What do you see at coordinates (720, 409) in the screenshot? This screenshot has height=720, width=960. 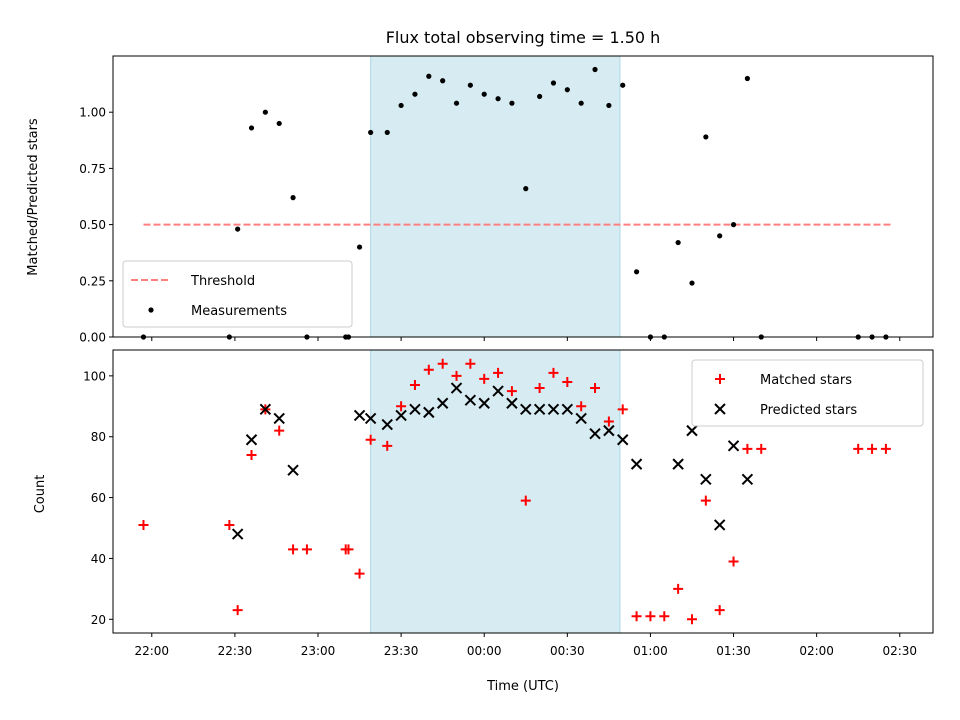 I see `legend-predicted-swatch` at bounding box center [720, 409].